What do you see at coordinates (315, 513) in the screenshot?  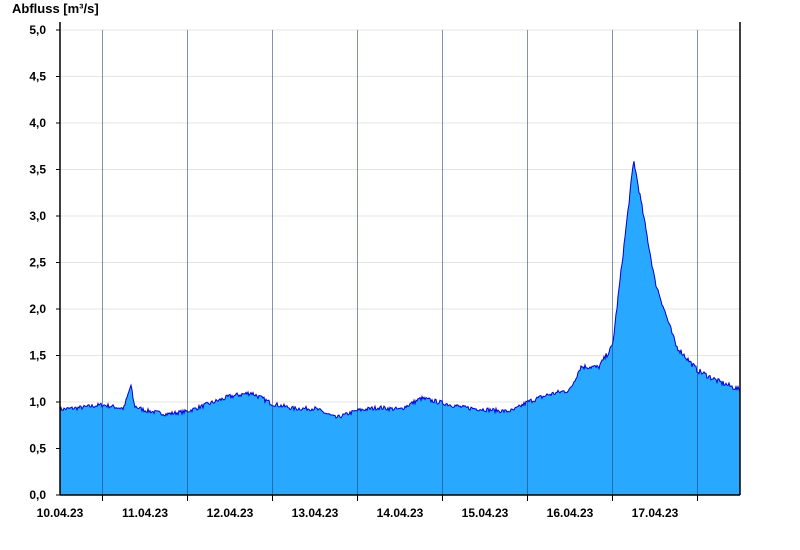 I see `x-tick-label: 13.04.23` at bounding box center [315, 513].